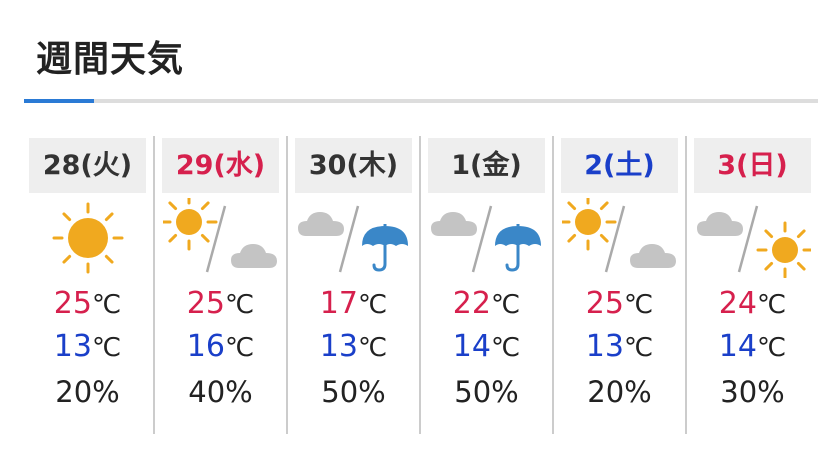  I want to click on day-label: 1(金), so click(486, 165).